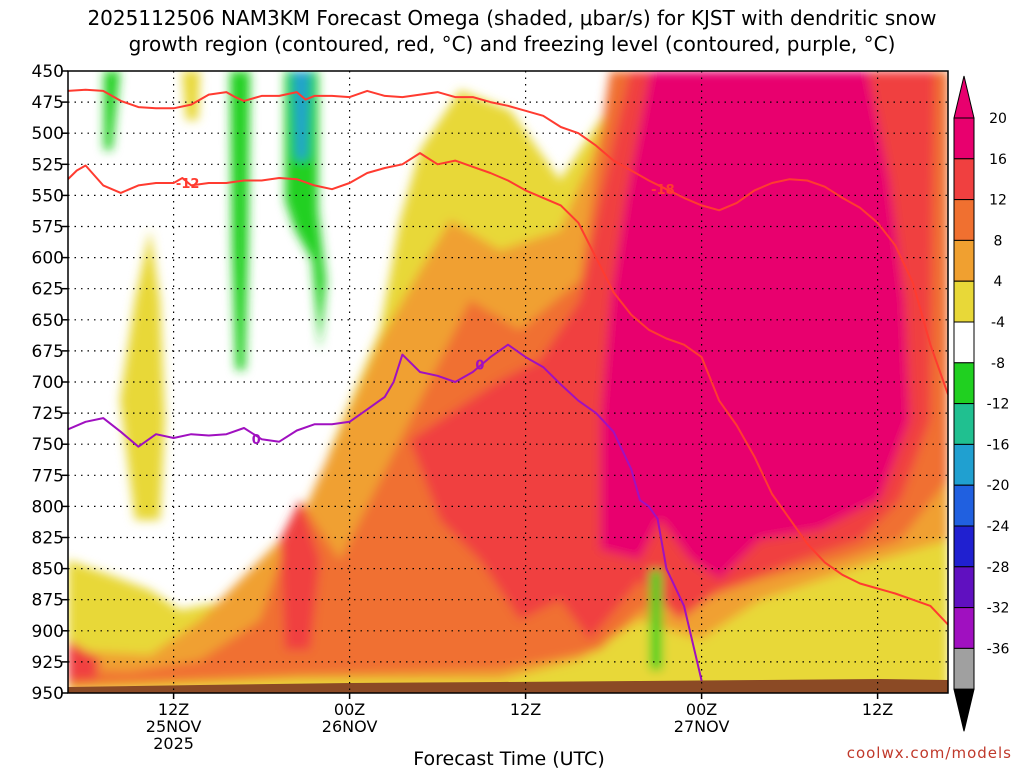 The height and width of the screenshot is (768, 1024). Describe the element at coordinates (998, 527) in the screenshot. I see `colorbar-label: -24` at that location.